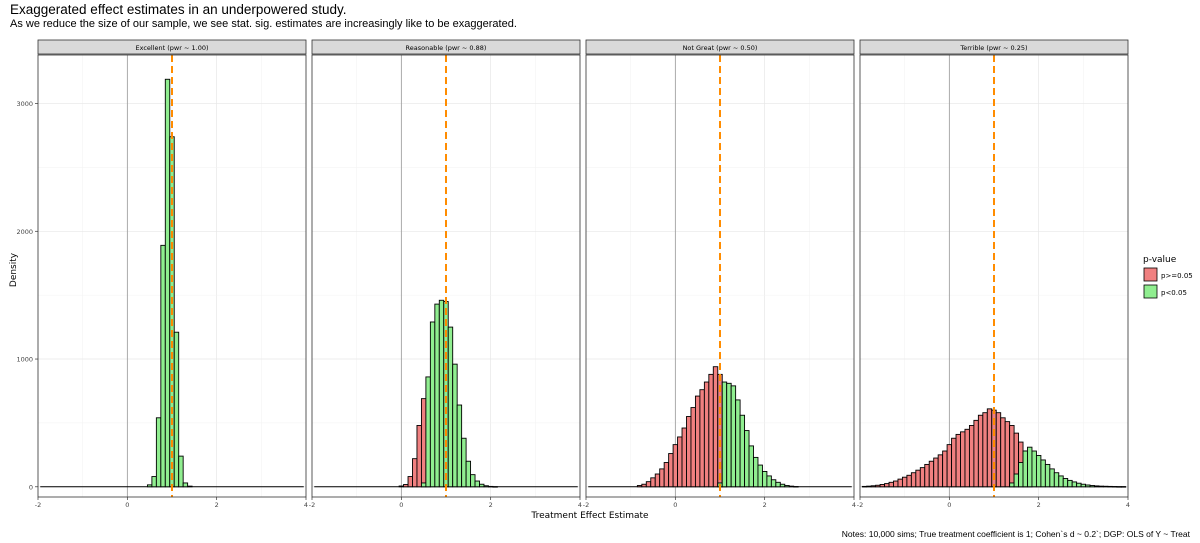 Image resolution: width=1200 pixels, height=543 pixels. I want to click on y-tick-label: 3000, so click(24, 104).